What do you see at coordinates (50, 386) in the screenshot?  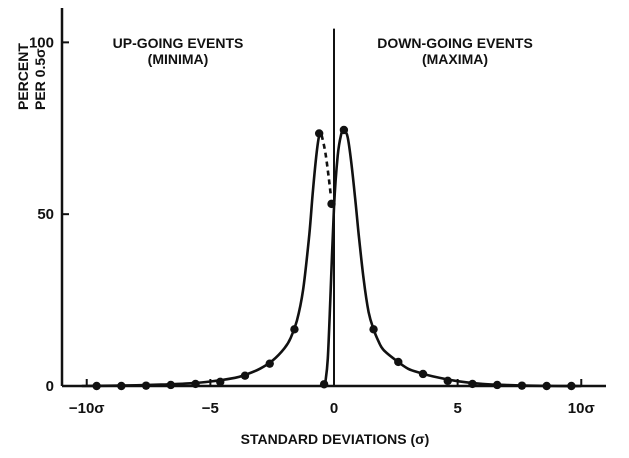 I see `y-tick-label: 0` at bounding box center [50, 386].